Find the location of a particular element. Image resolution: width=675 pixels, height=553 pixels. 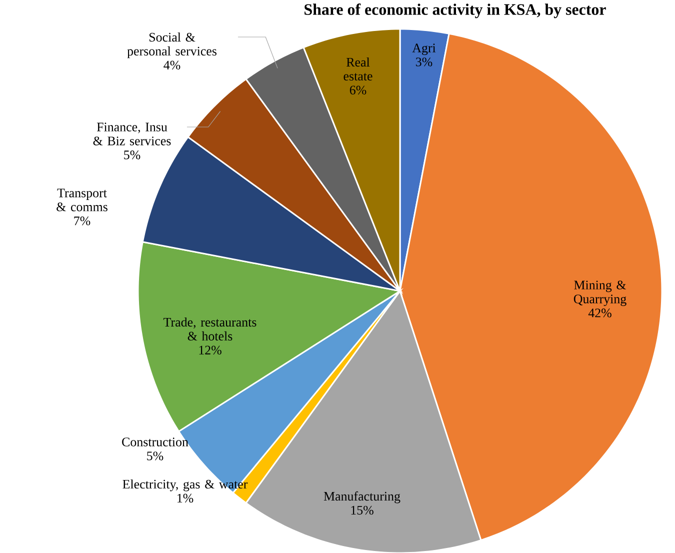

slice-label: Real estate is located at coordinates (358, 69).